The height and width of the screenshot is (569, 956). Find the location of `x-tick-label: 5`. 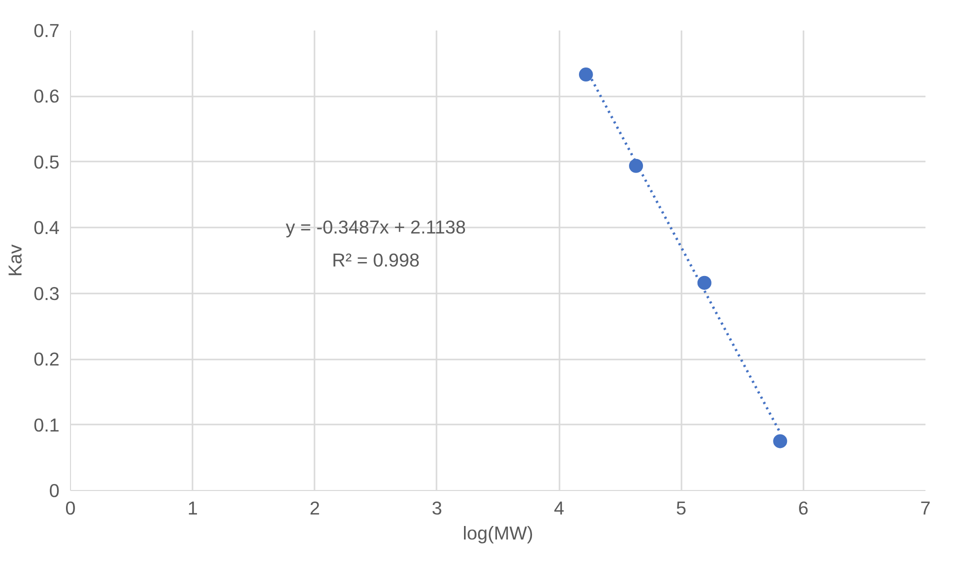

x-tick-label: 5 is located at coordinates (681, 508).